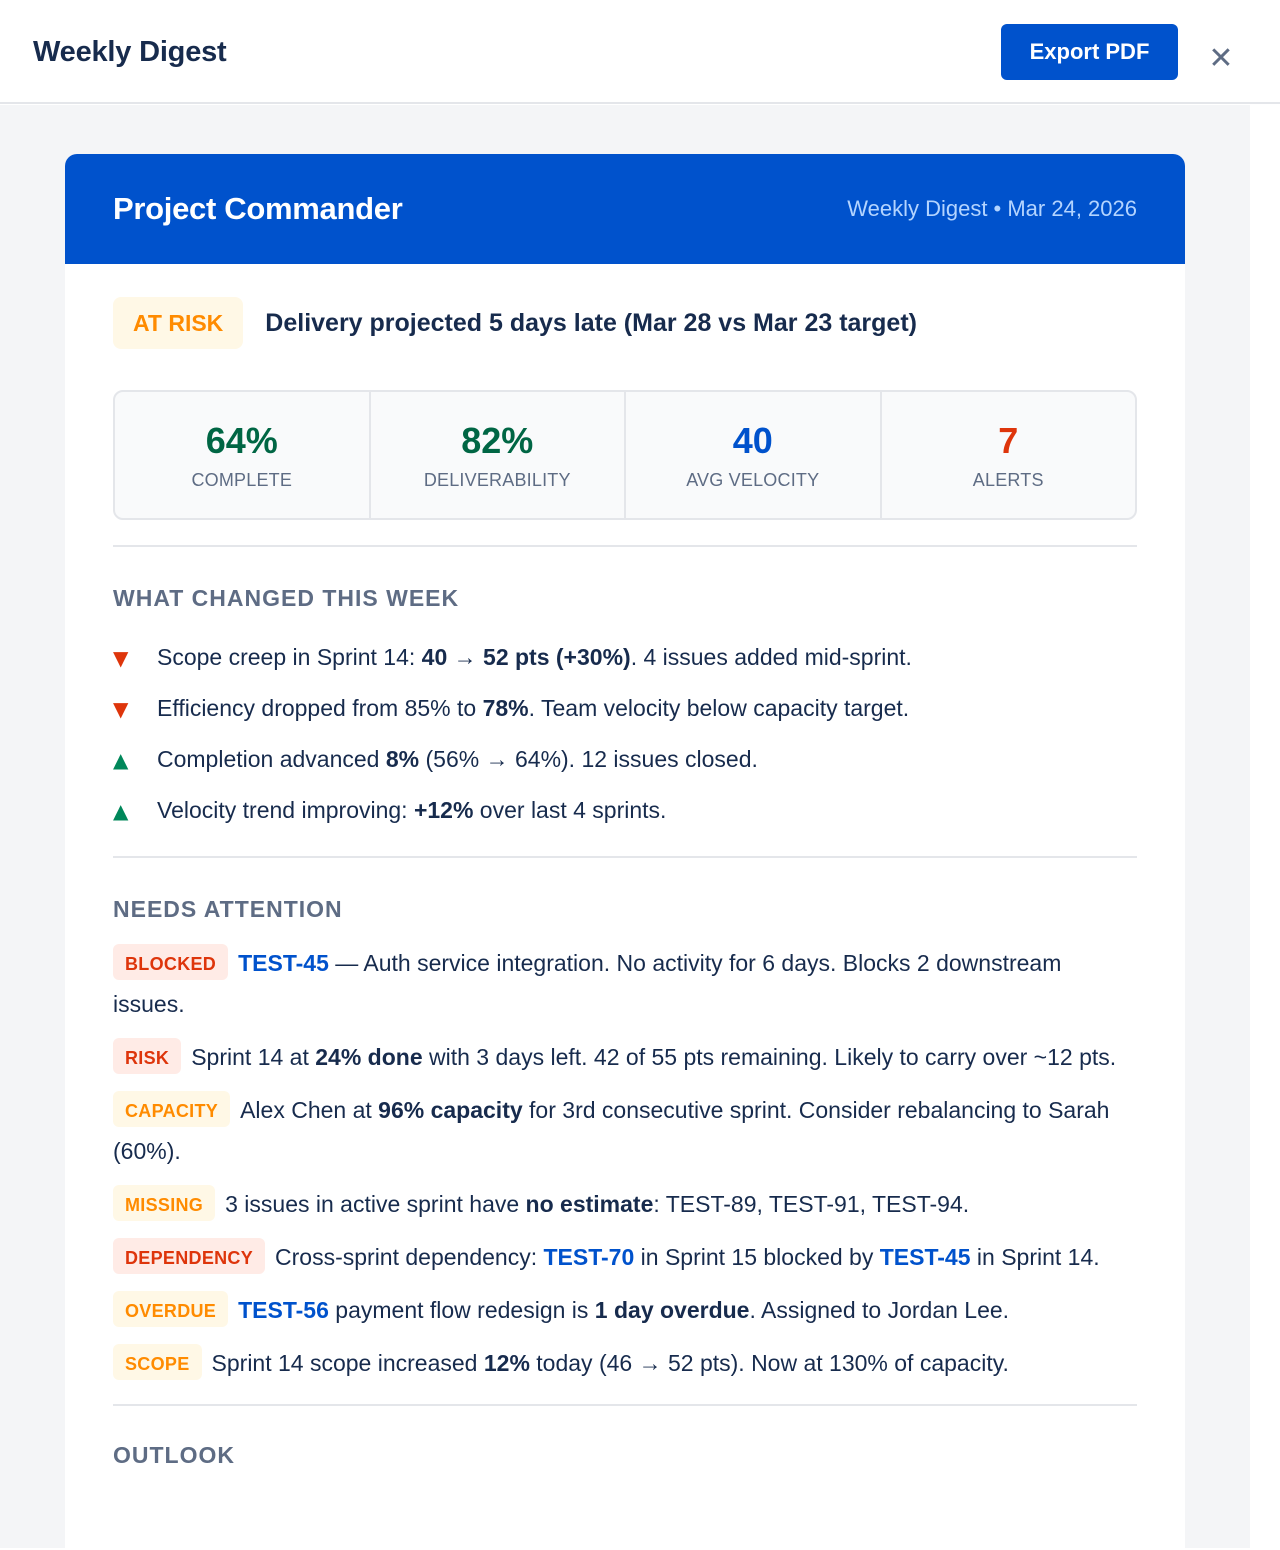 This screenshot has height=1550, width=1280. What do you see at coordinates (1008, 440) in the screenshot?
I see `metric-value: 7` at bounding box center [1008, 440].